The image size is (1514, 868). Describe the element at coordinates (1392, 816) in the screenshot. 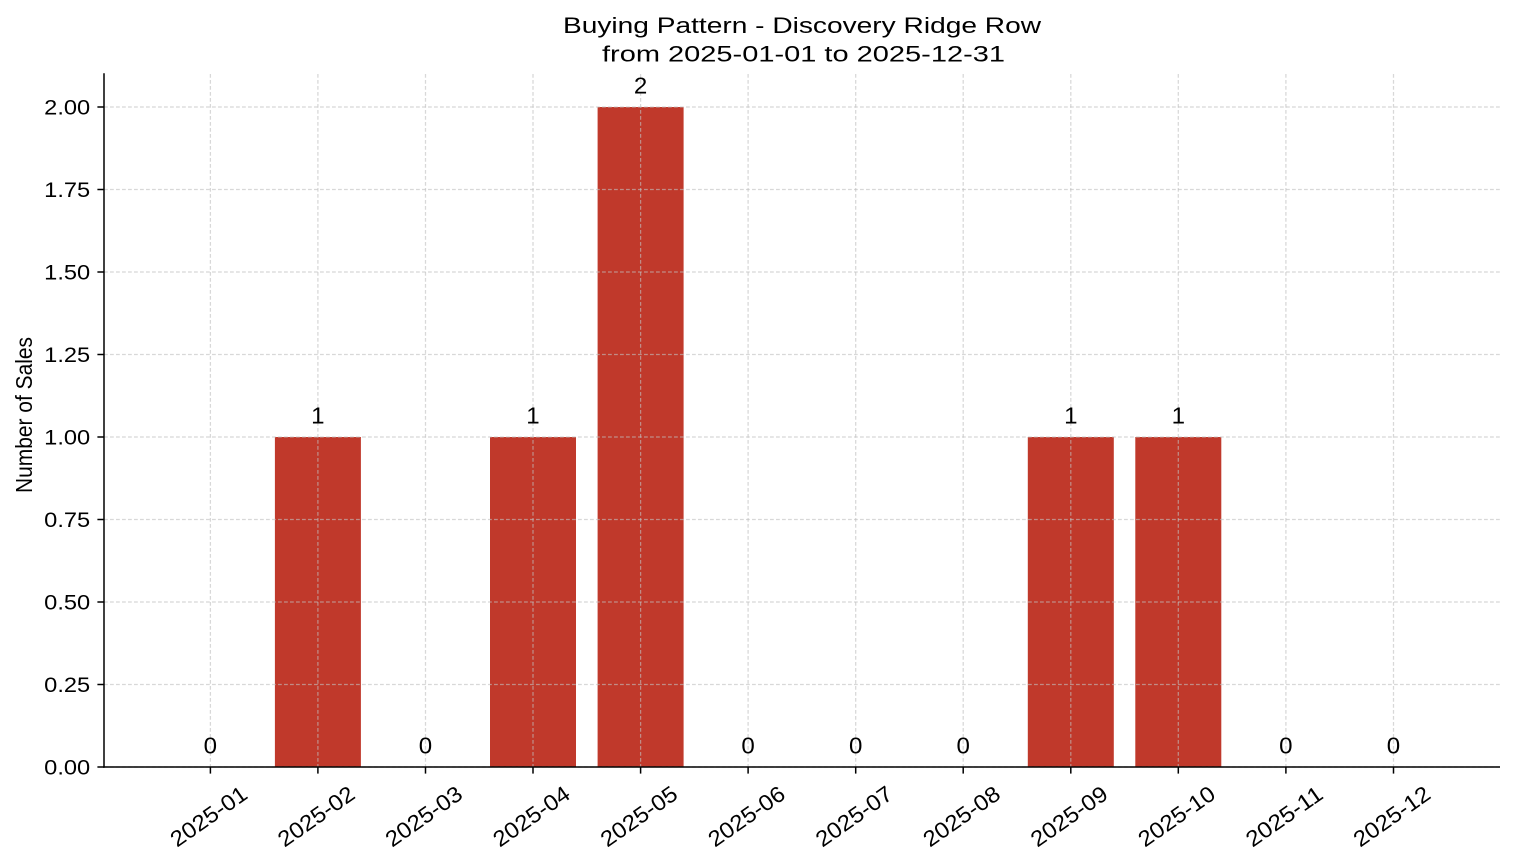

I see `svg-text: 2025-12` at that location.